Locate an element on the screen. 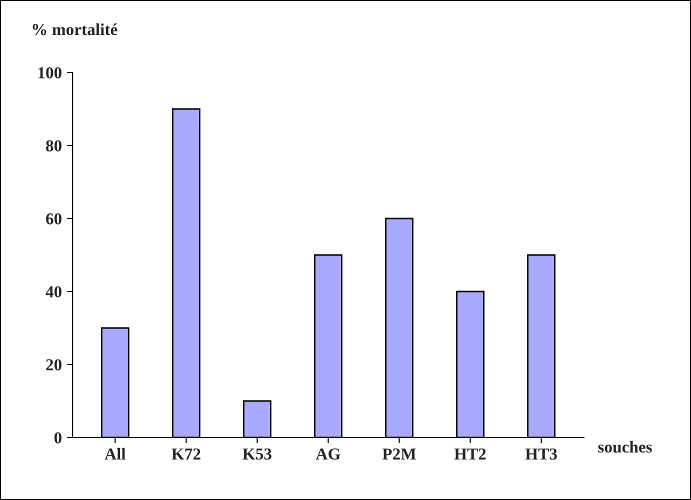 The height and width of the screenshot is (500, 691). y-tick-label: 80 is located at coordinates (54, 146).